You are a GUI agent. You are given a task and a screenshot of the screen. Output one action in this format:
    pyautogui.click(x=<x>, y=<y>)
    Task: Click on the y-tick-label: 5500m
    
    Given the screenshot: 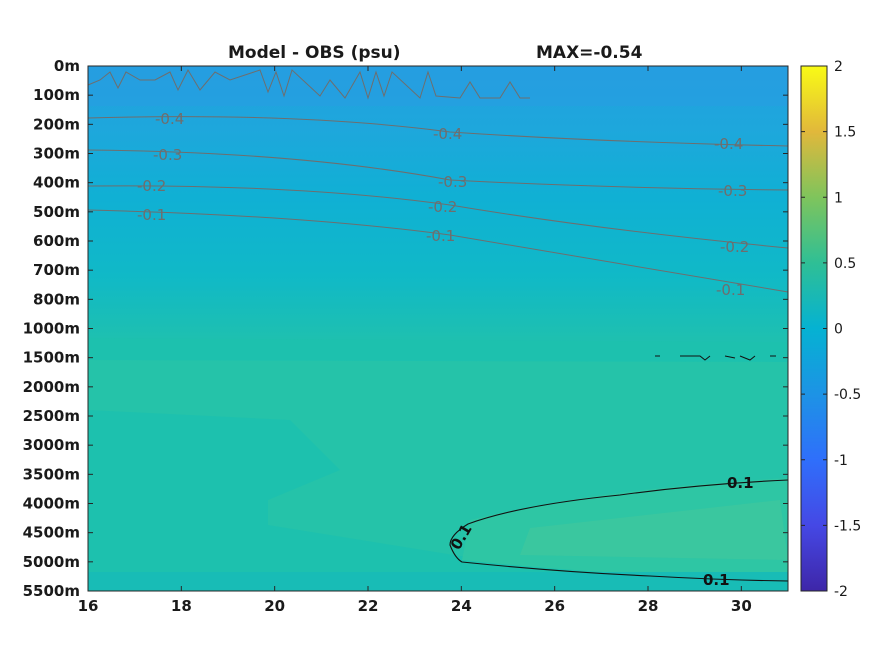 What is the action you would take?
    pyautogui.click(x=51, y=591)
    